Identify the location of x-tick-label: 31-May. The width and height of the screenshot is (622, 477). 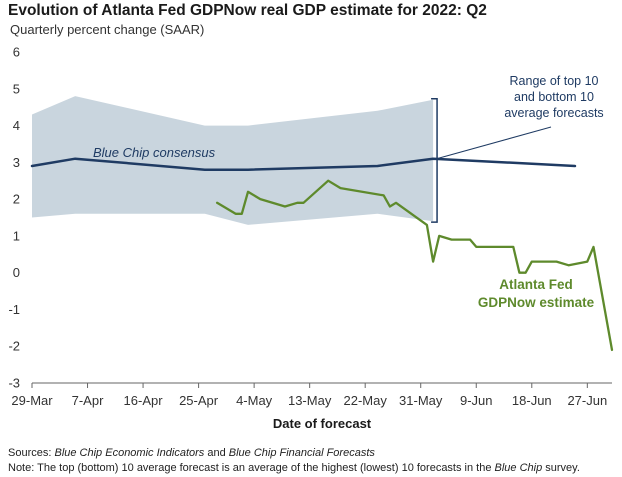
(421, 400).